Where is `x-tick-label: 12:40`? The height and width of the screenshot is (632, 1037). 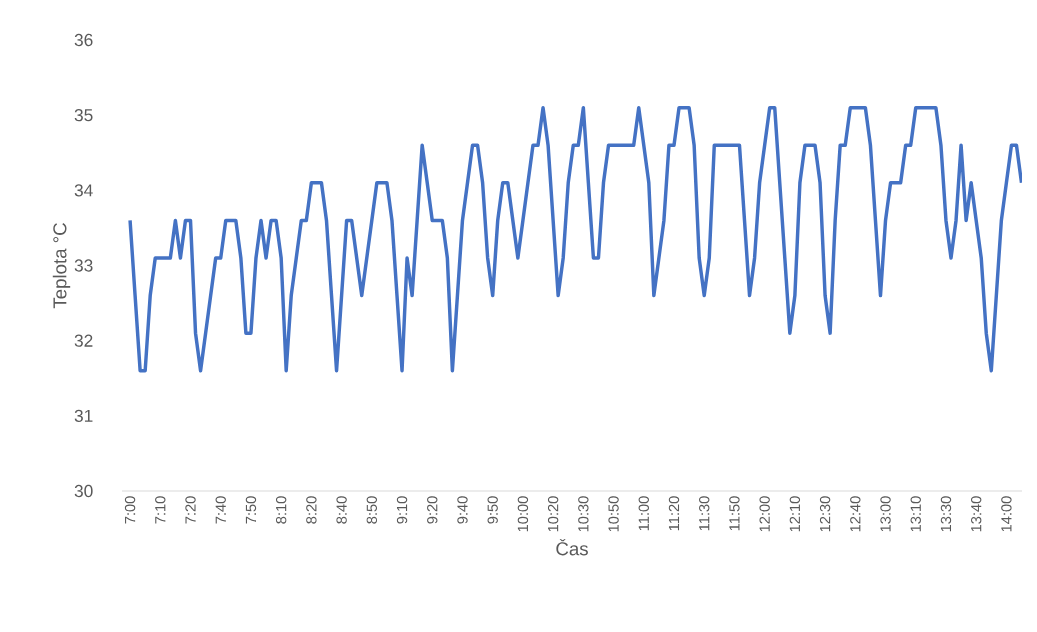
x-tick-label: 12:40 is located at coordinates (855, 514).